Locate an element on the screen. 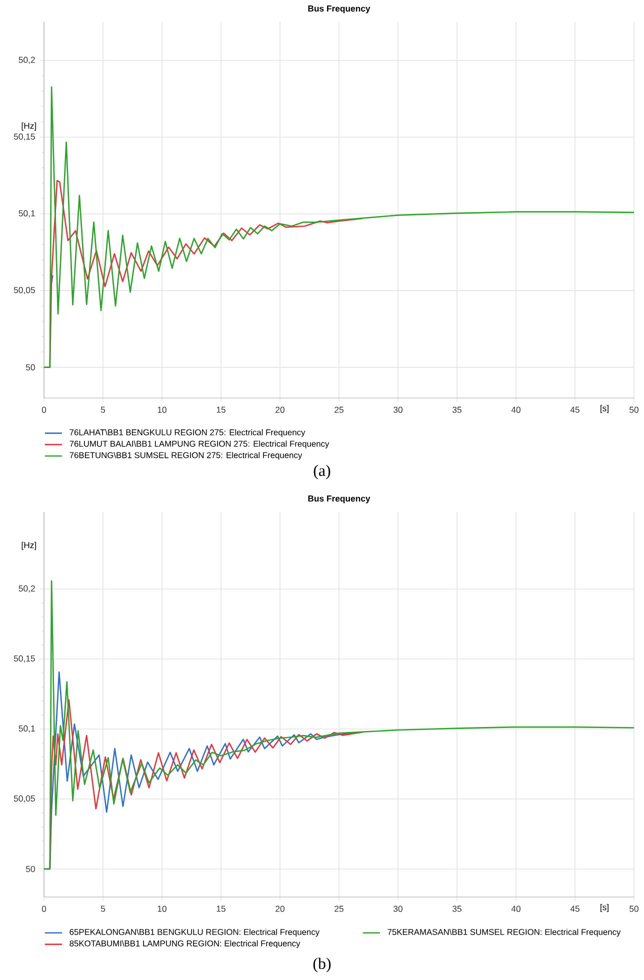 This screenshot has height=980, width=644. legend-label: 85KOTABUMI\BB1 LAMPUNG REGION: Electrical Frequency is located at coordinates (185, 944).